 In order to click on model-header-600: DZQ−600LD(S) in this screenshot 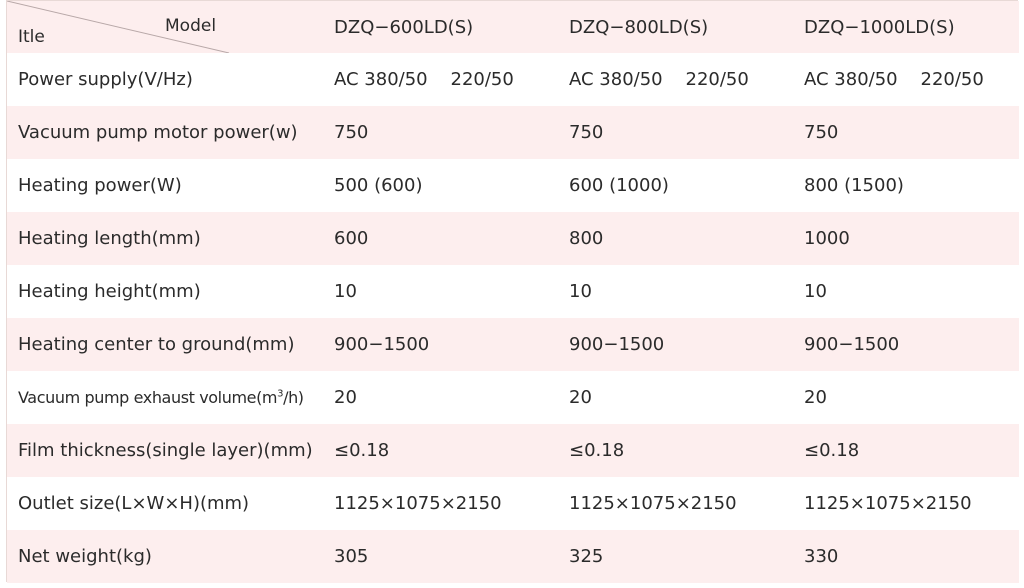, I will do `click(404, 27)`.